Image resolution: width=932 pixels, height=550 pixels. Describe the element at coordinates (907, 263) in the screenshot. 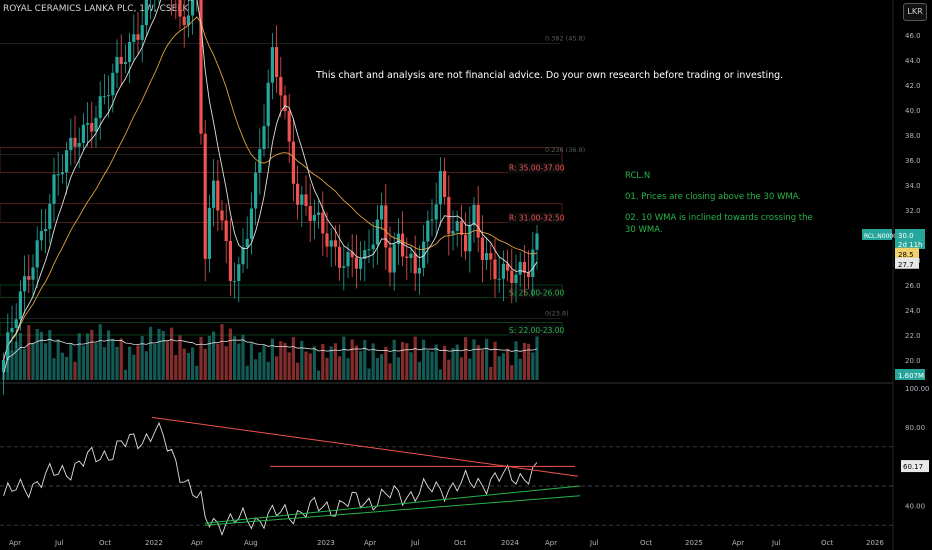

I see `wma10-price-tag-bg` at that location.